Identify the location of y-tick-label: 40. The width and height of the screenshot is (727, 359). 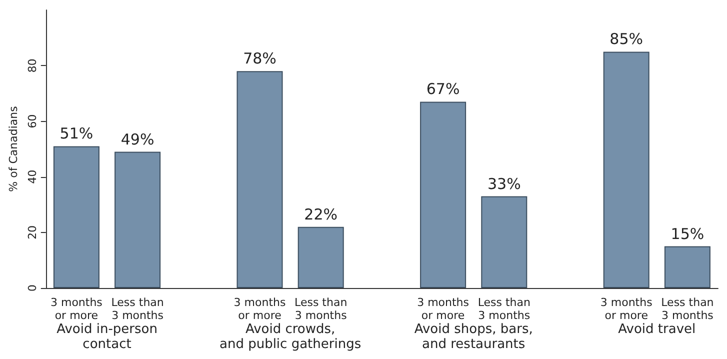
(32, 177).